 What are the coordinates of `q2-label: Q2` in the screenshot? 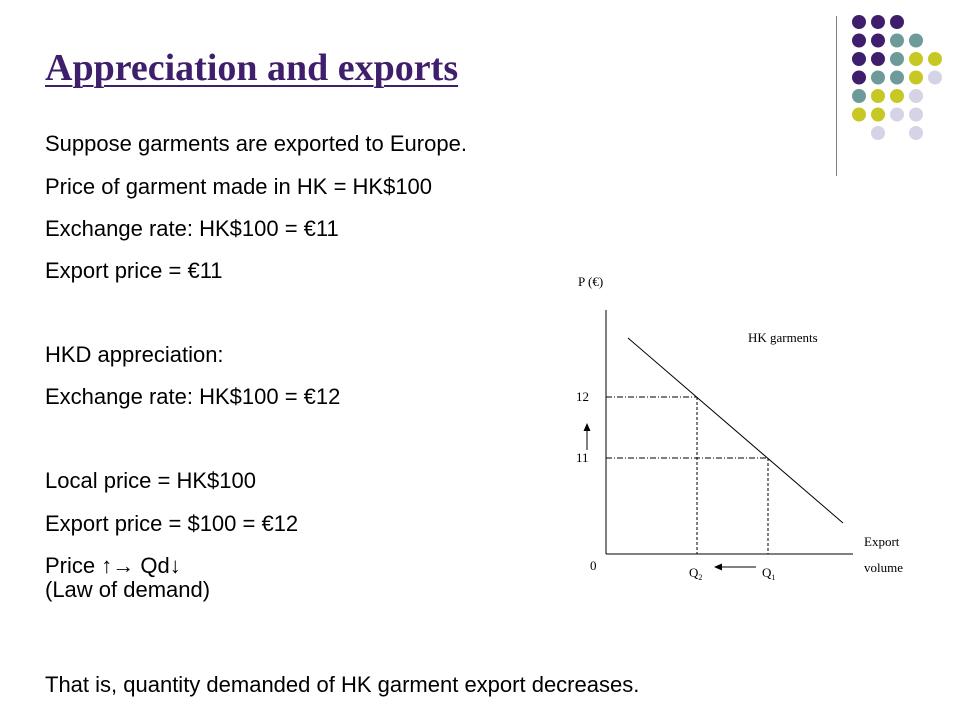 It's located at (695, 573).